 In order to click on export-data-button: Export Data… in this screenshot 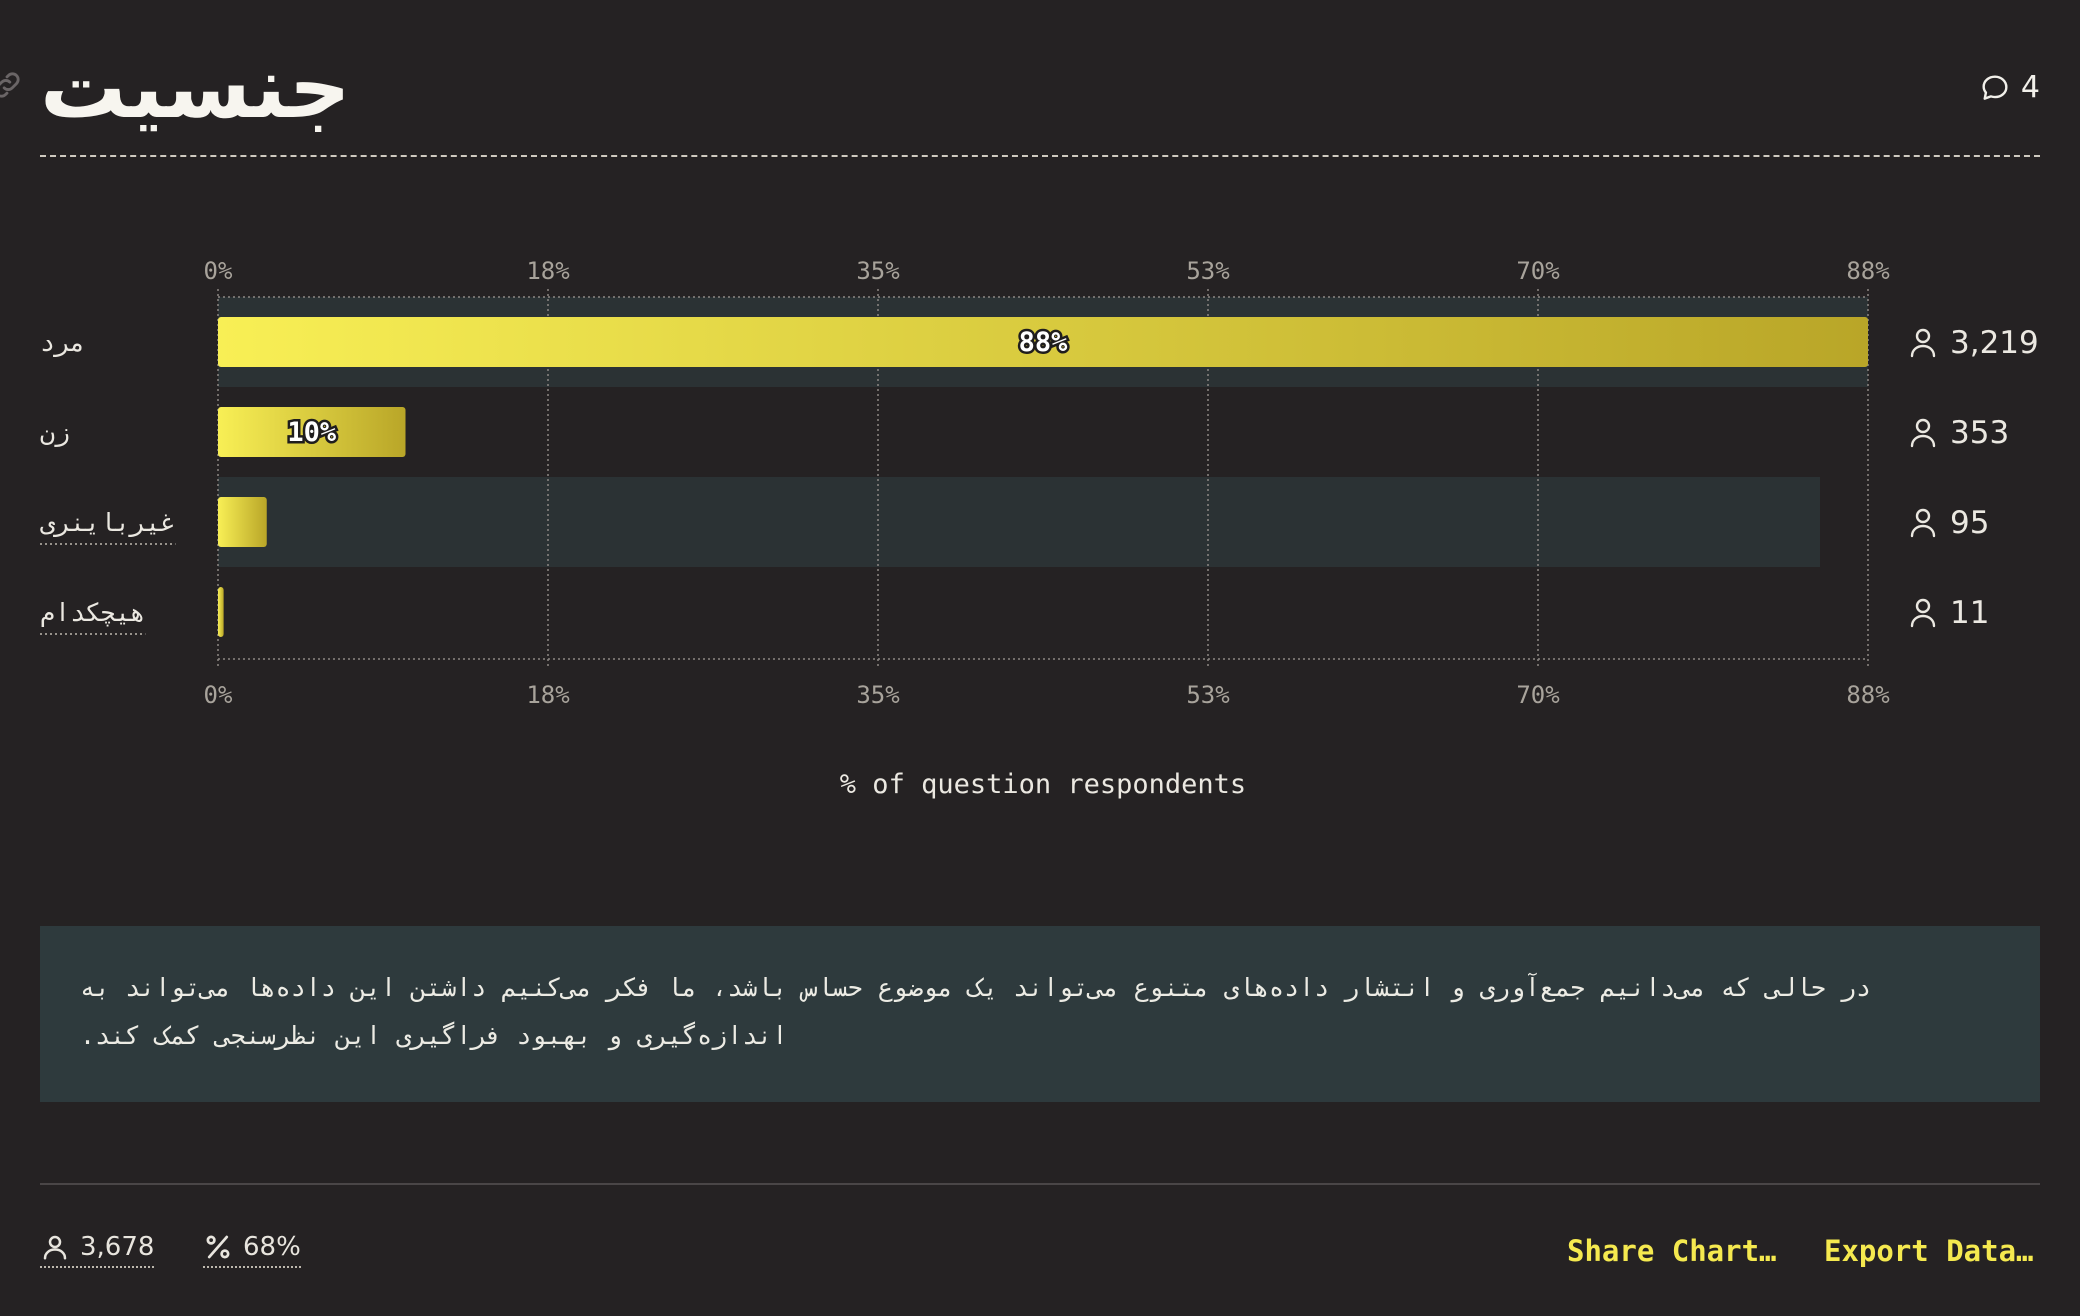, I will do `click(1929, 1251)`.